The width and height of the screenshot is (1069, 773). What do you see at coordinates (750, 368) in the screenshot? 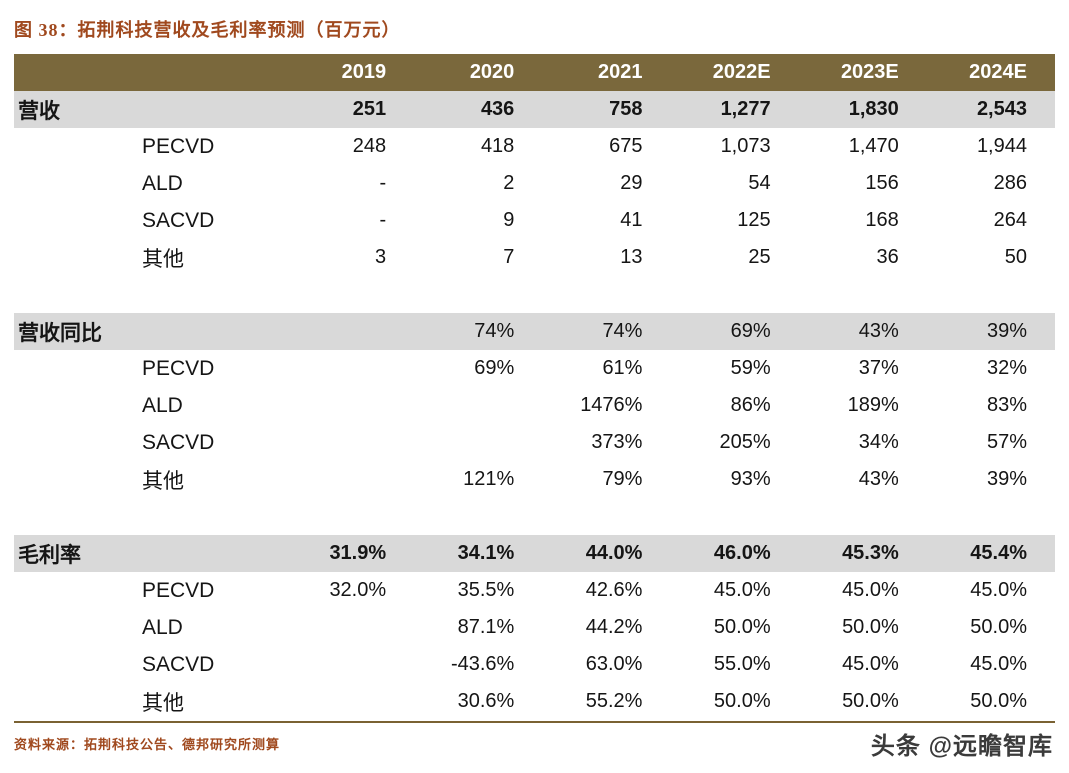
I see `value-cell: 59%` at bounding box center [750, 368].